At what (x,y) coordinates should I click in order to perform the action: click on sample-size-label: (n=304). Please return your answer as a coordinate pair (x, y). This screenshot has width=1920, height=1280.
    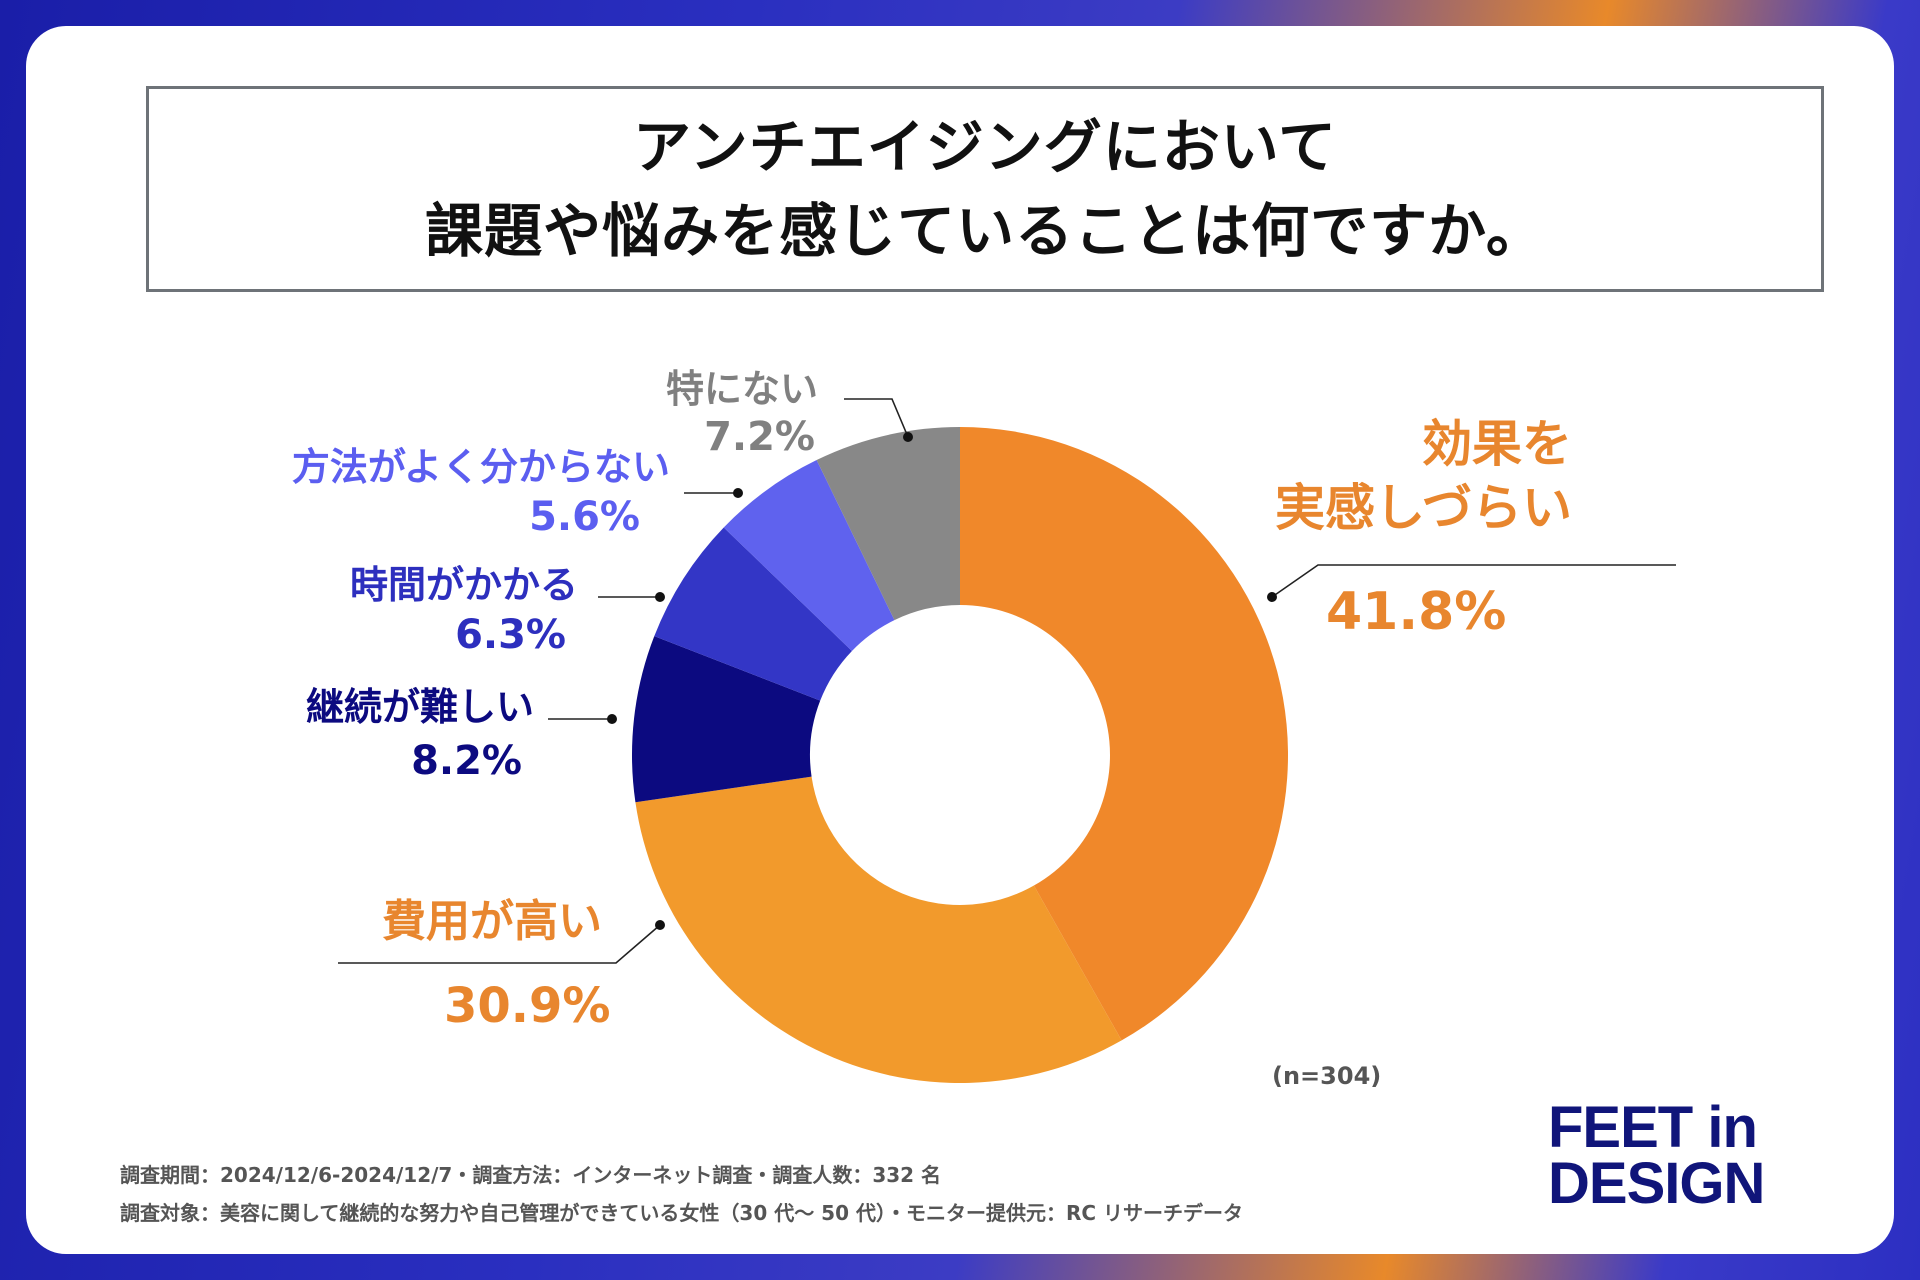
    Looking at the image, I should click on (1327, 1076).